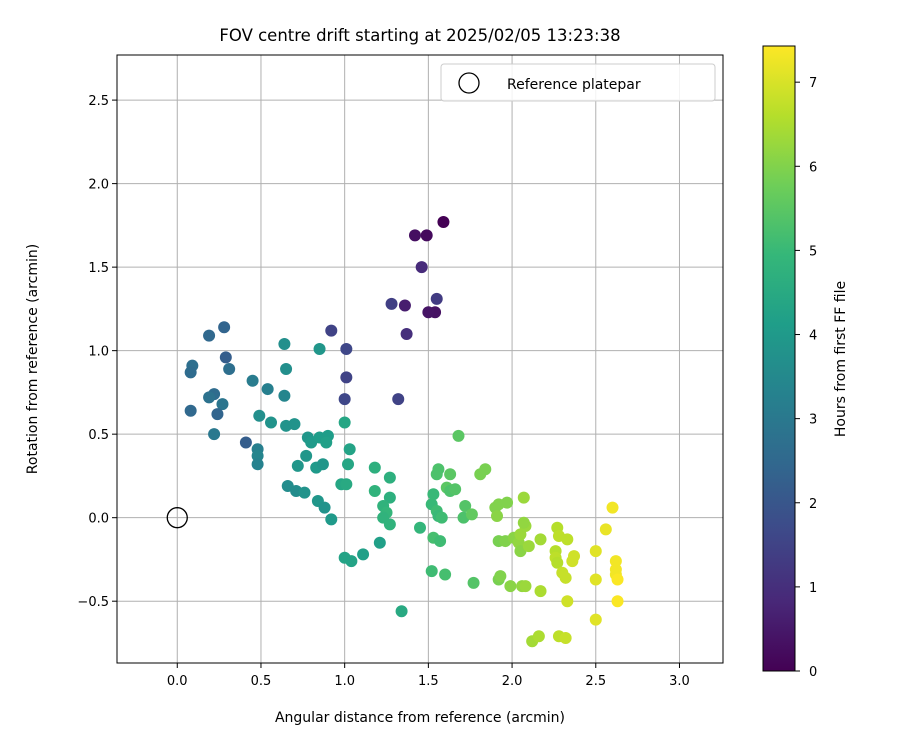 Image resolution: width=900 pixels, height=750 pixels. What do you see at coordinates (420, 718) in the screenshot?
I see `x-axis-label: Angular distance from reference (arcmin)` at bounding box center [420, 718].